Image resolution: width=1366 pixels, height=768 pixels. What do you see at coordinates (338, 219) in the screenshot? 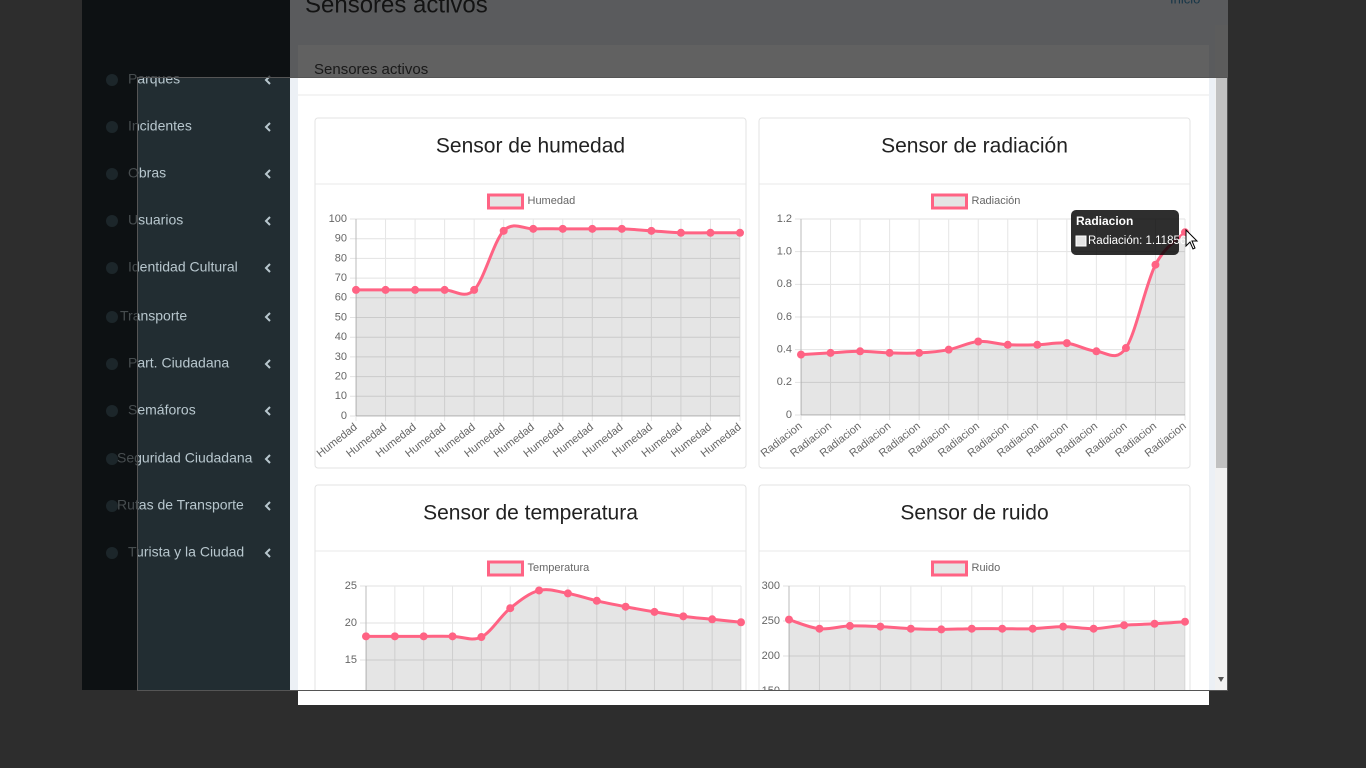
I see `y-tick-label: 100` at bounding box center [338, 219].